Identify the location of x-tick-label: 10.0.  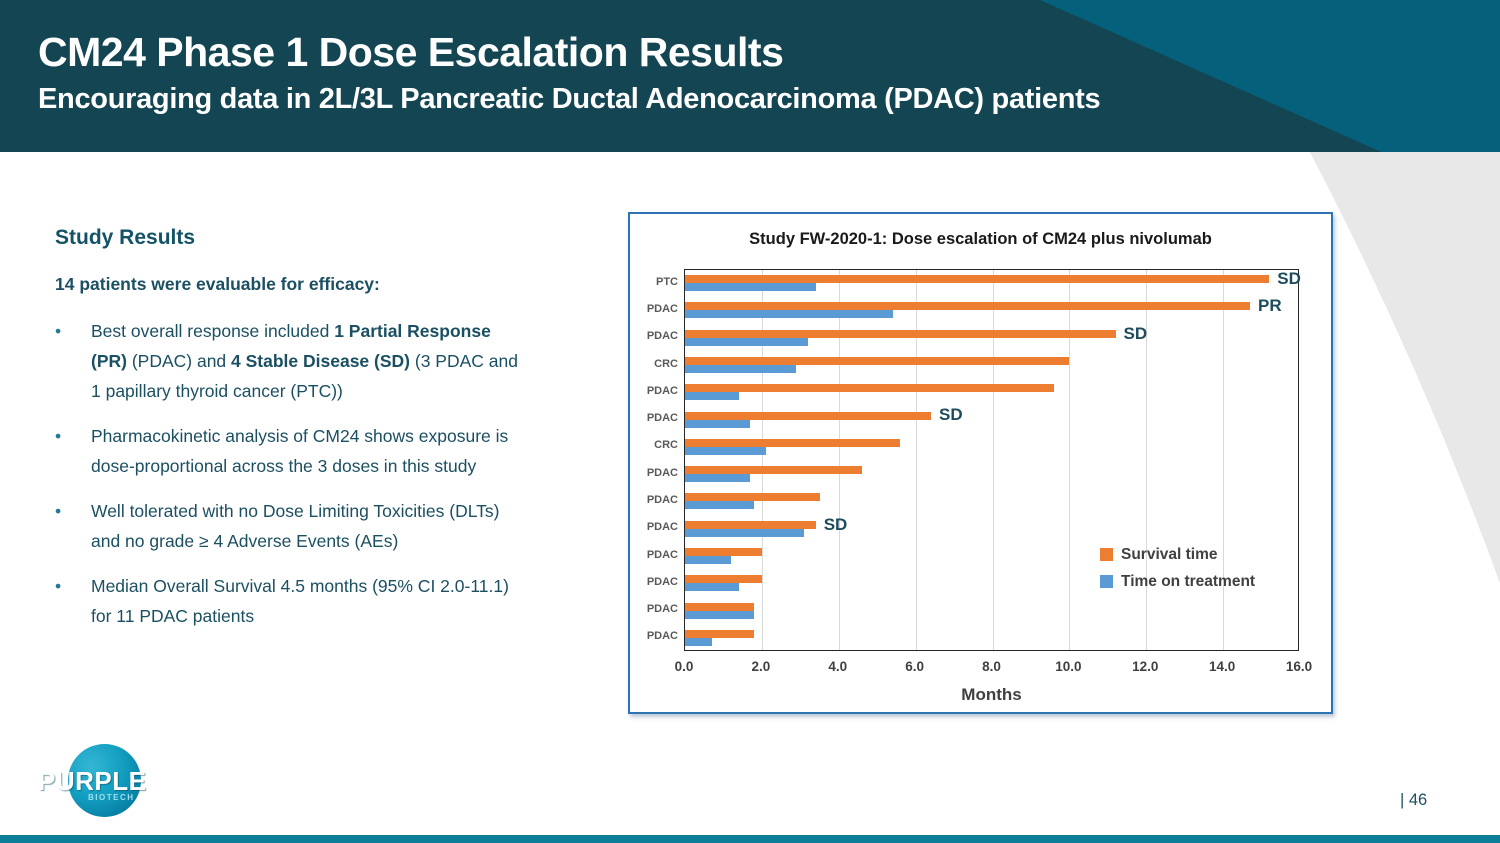
(1068, 666).